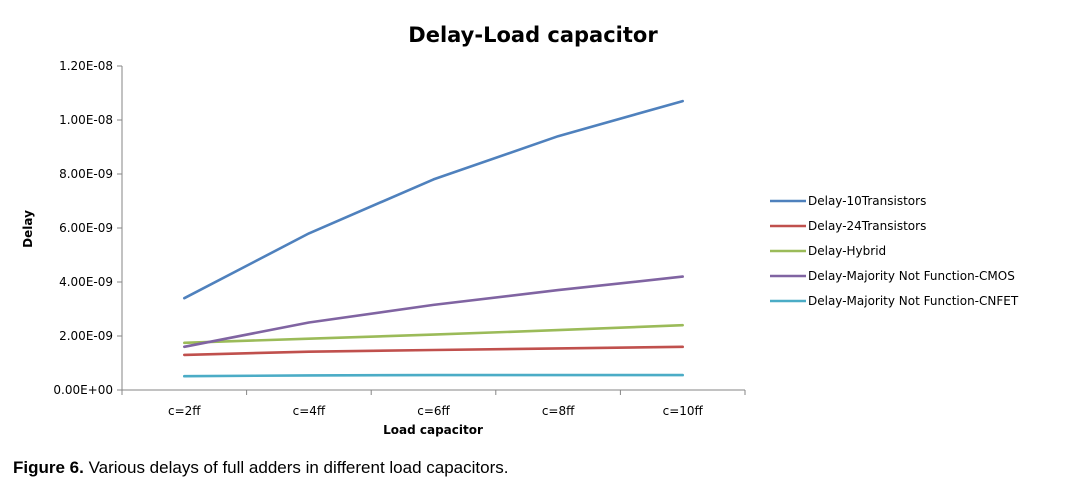 Image resolution: width=1070 pixels, height=488 pixels. What do you see at coordinates (48, 467) in the screenshot?
I see `figure-caption-label: Figure 6.` at bounding box center [48, 467].